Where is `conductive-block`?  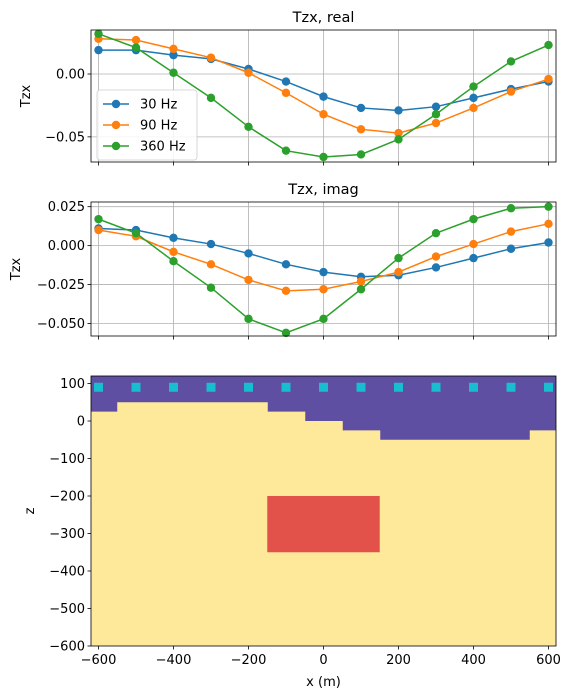 conductive-block is located at coordinates (323, 524).